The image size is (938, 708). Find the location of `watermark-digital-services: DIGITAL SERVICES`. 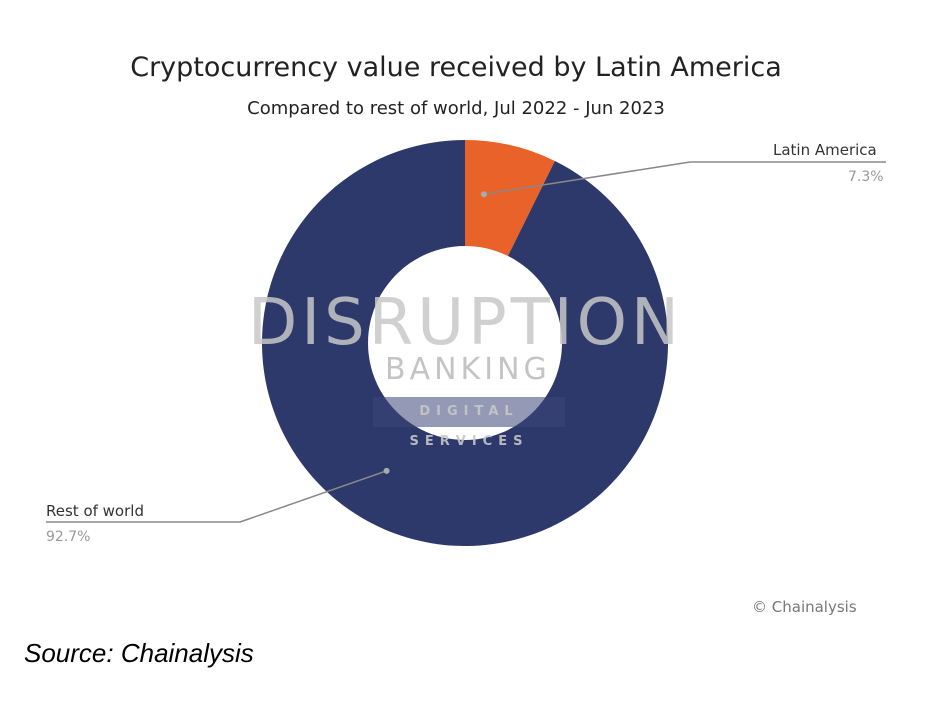

watermark-digital-services: DIGITAL SERVICES is located at coordinates (469, 423).